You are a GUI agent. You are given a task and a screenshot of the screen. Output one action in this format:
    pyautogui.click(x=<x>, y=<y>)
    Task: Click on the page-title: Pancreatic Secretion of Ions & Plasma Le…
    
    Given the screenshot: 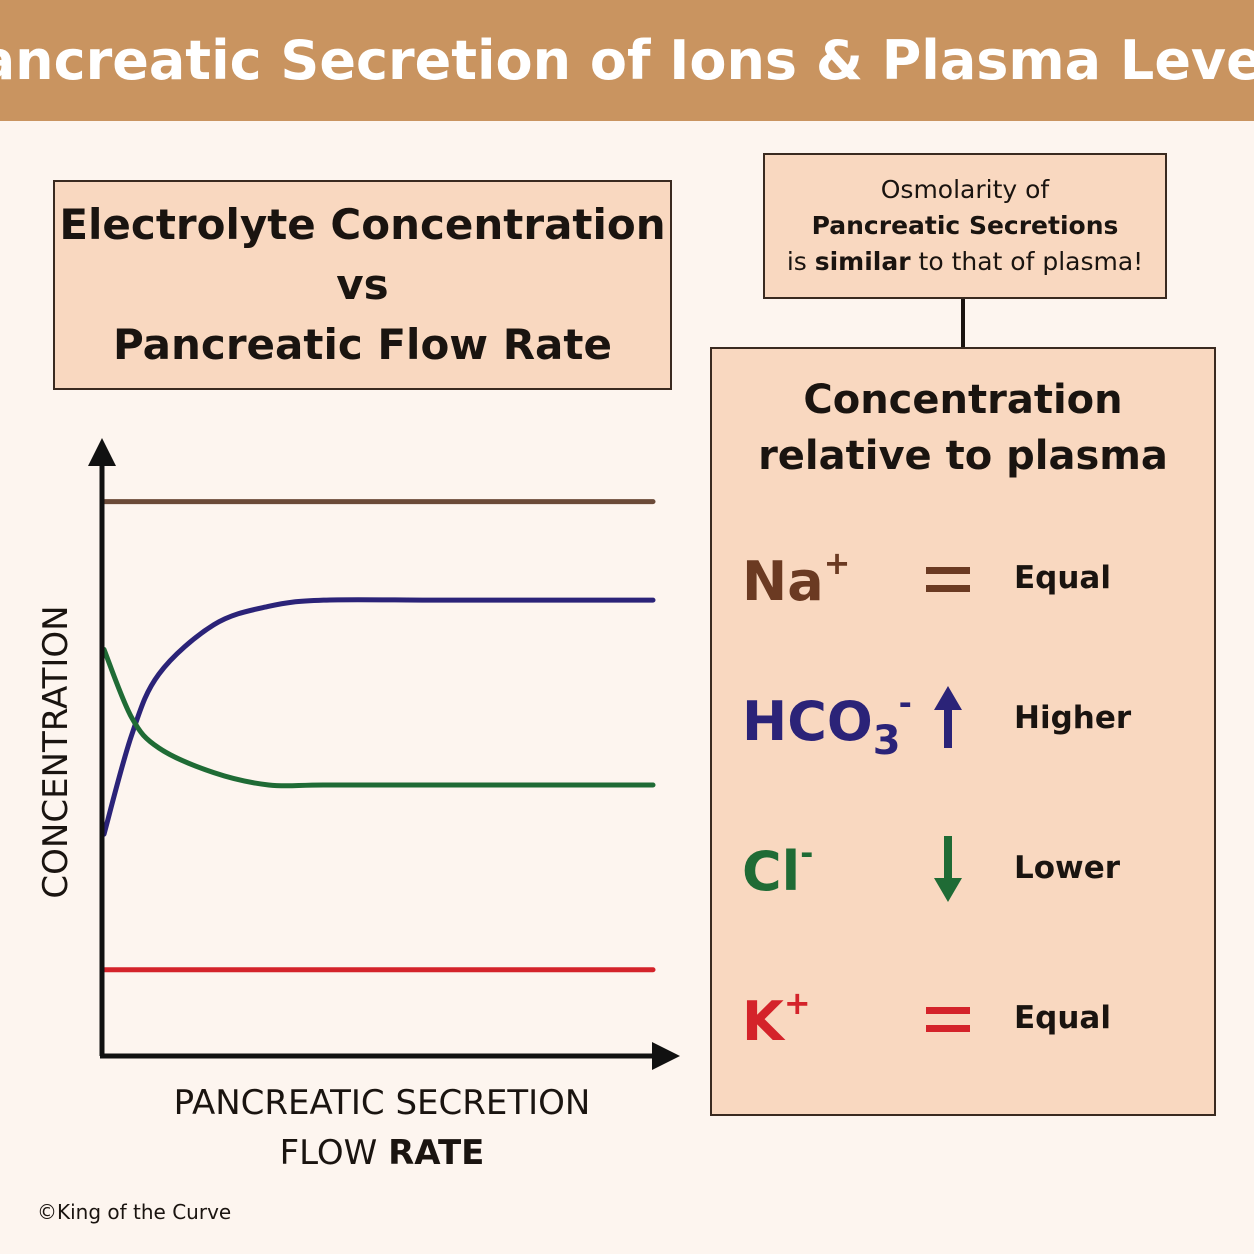 What is the action you would take?
    pyautogui.click(x=627, y=60)
    